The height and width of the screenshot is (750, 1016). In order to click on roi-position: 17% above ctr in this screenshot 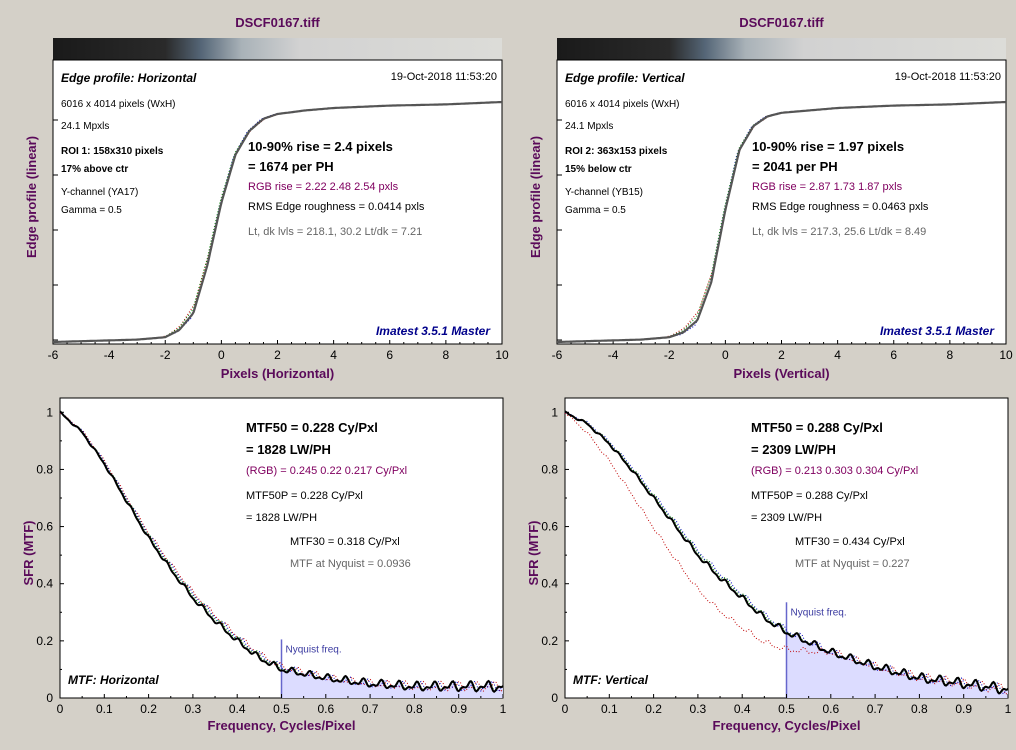, I will do `click(94, 169)`.